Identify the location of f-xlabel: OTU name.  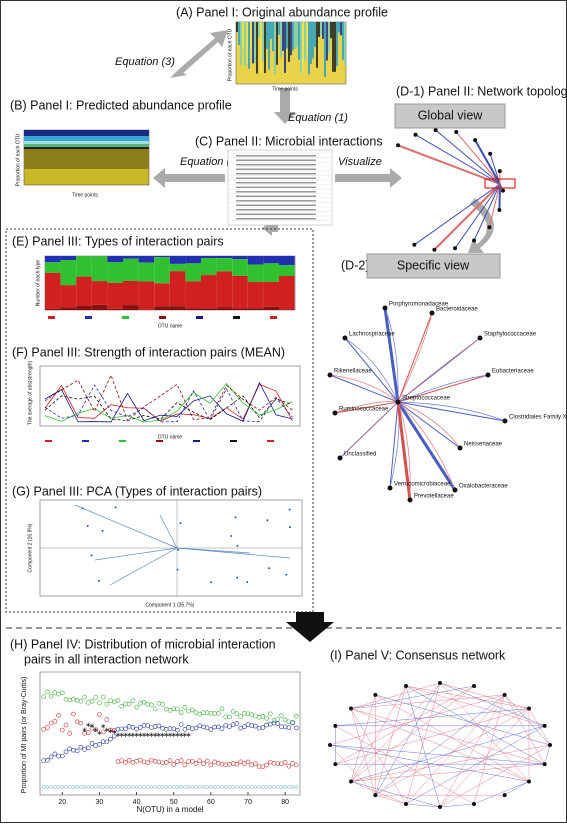
(170, 437).